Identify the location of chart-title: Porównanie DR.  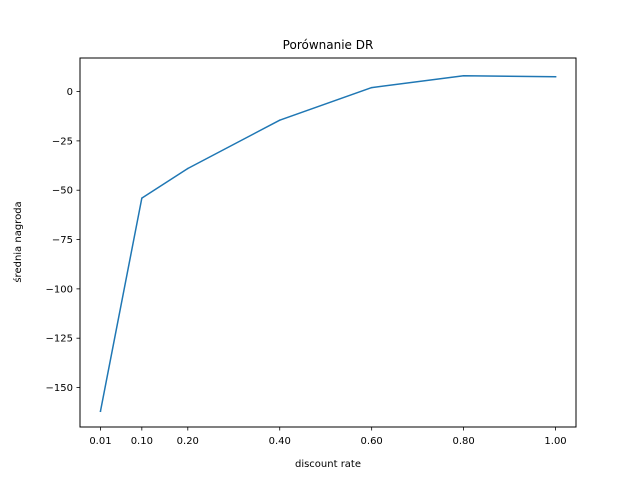
(328, 45).